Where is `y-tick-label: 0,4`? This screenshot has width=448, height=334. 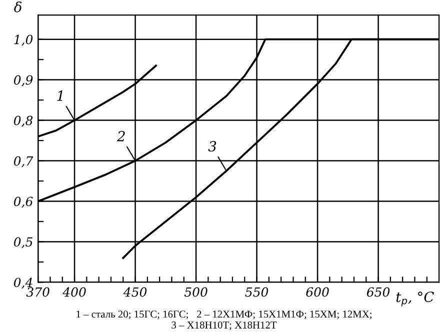 y-tick-label: 0,4 is located at coordinates (23, 283).